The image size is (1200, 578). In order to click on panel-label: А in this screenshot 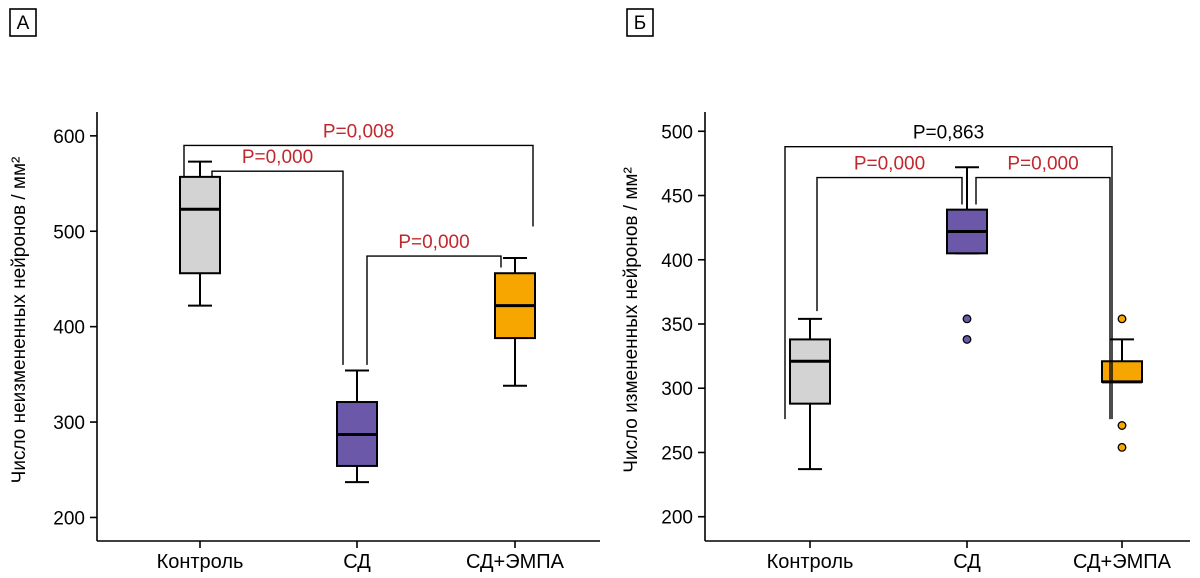, I will do `click(23, 23)`.